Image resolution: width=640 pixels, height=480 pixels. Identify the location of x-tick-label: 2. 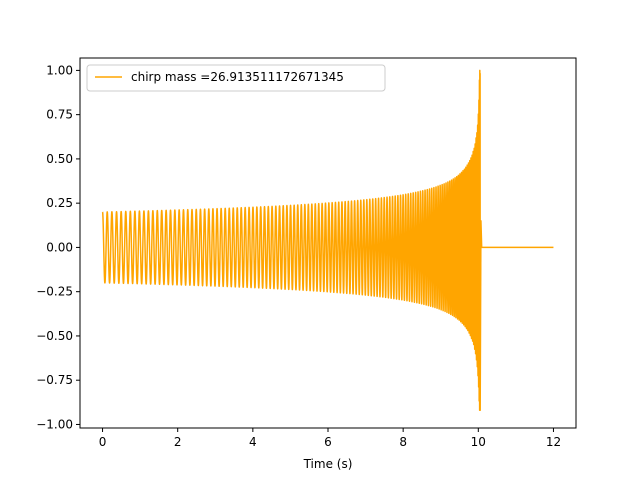
(178, 442).